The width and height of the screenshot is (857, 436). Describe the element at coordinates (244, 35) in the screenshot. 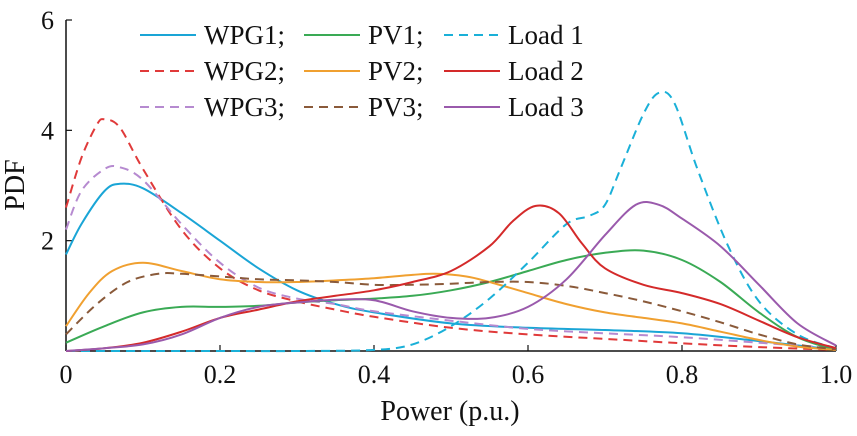

I see `legend-label: WPG1;` at that location.